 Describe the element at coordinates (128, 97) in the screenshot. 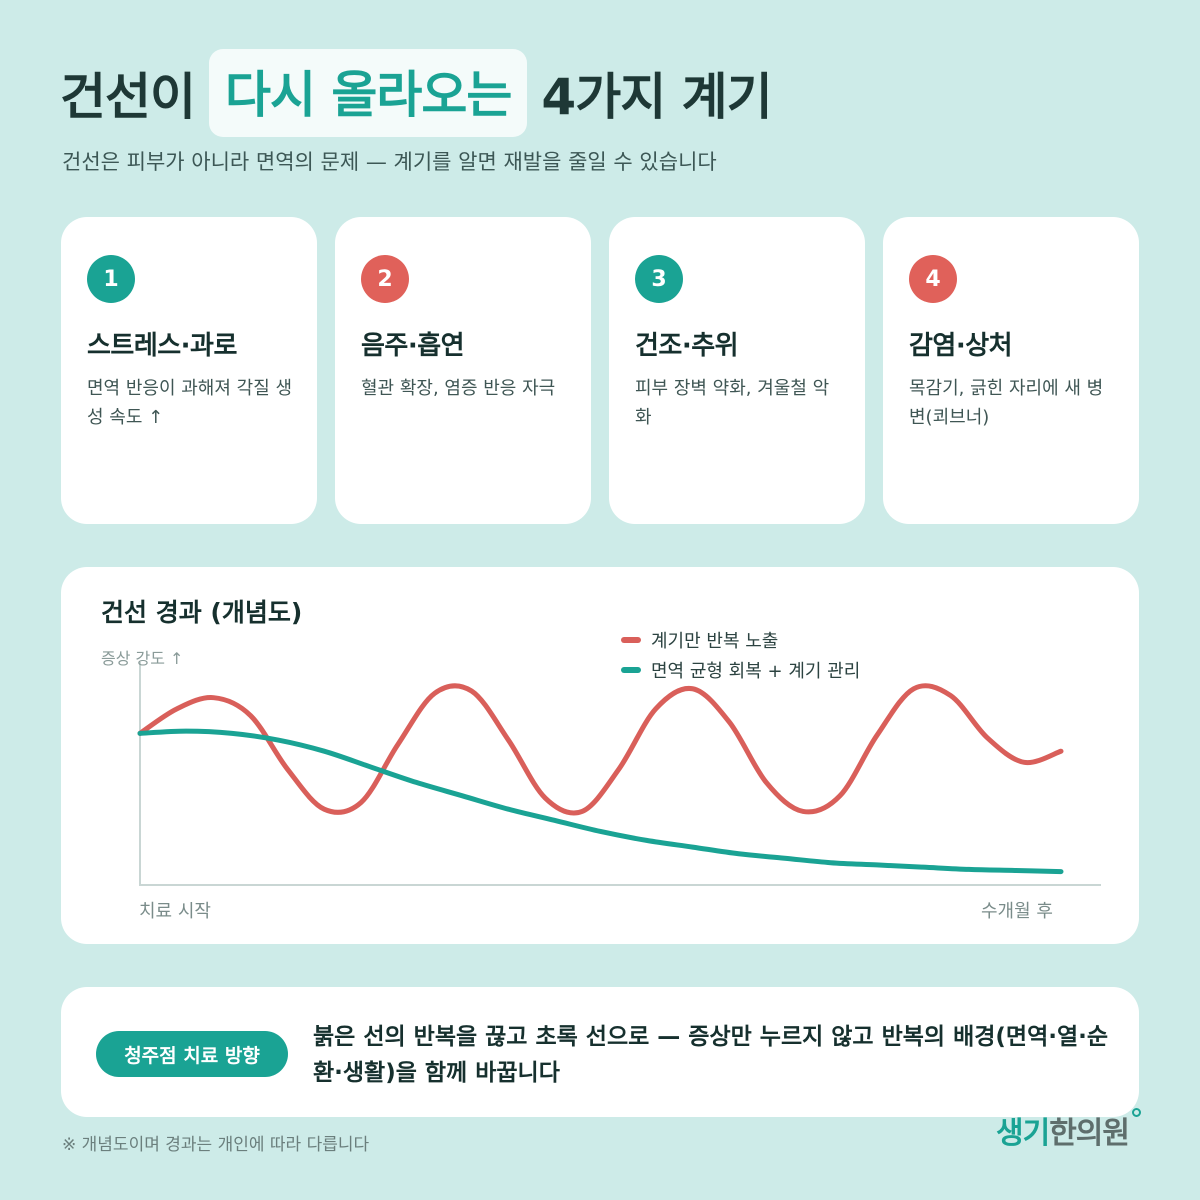

I see `title-part1: 건선이` at that location.